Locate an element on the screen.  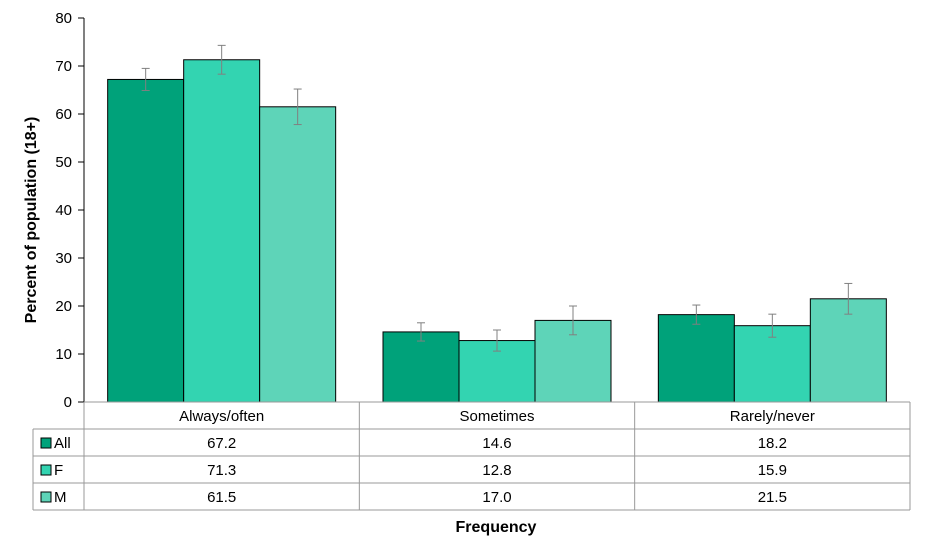
y-tick-label: 40 is located at coordinates (63, 210).